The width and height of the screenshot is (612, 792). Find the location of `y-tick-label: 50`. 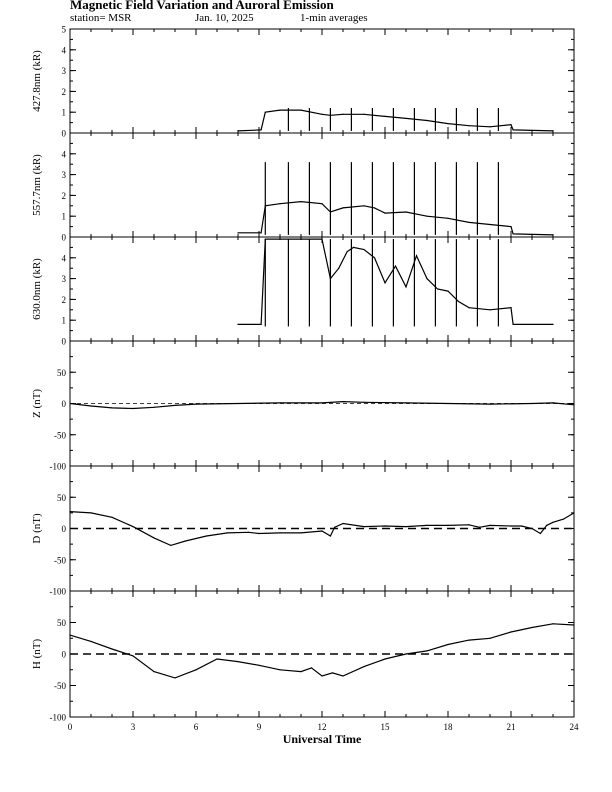

y-tick-label: 50 is located at coordinates (62, 623).